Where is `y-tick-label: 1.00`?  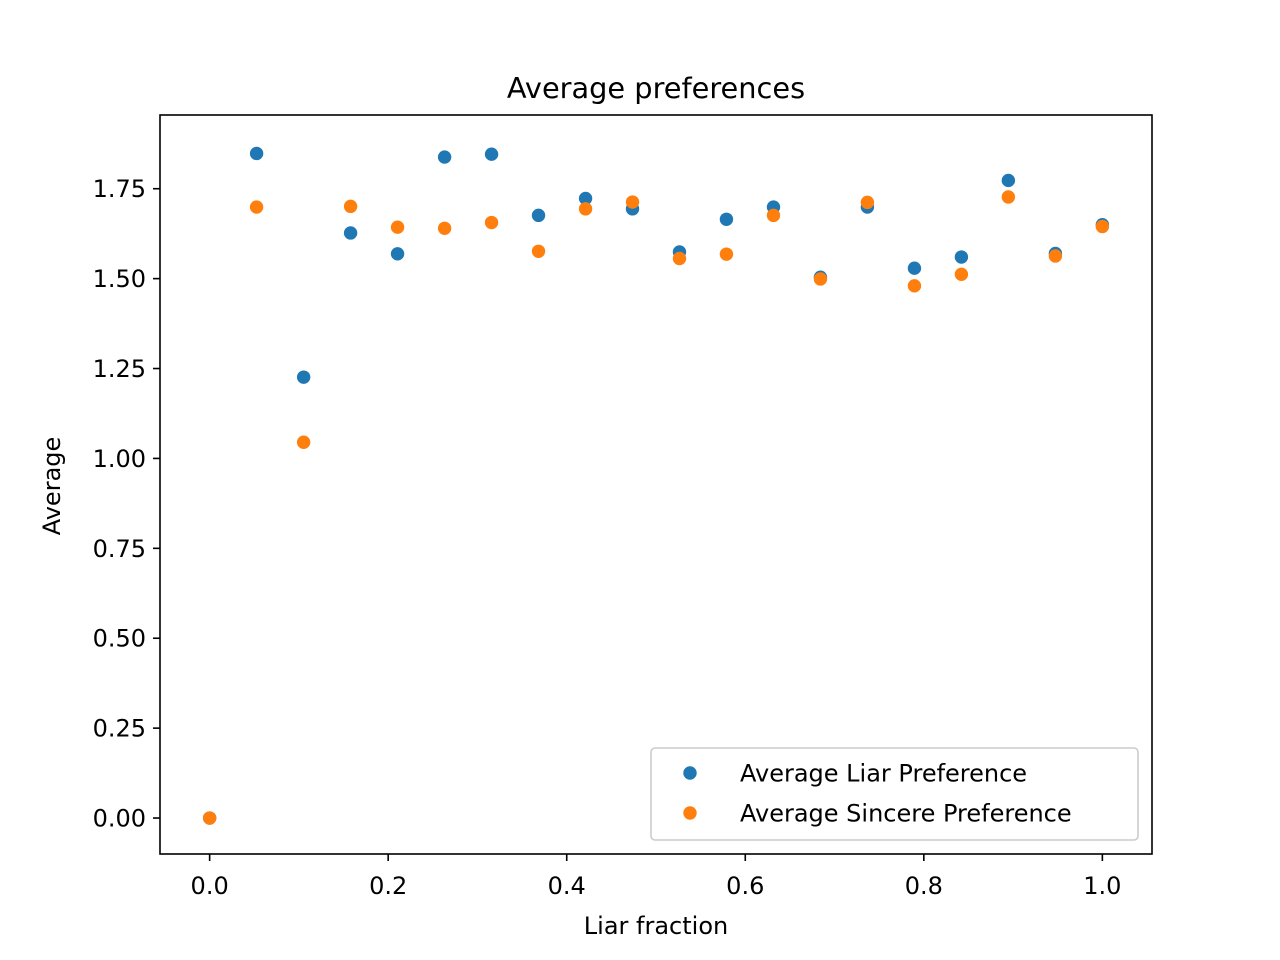
y-tick-label: 1.00 is located at coordinates (119, 459).